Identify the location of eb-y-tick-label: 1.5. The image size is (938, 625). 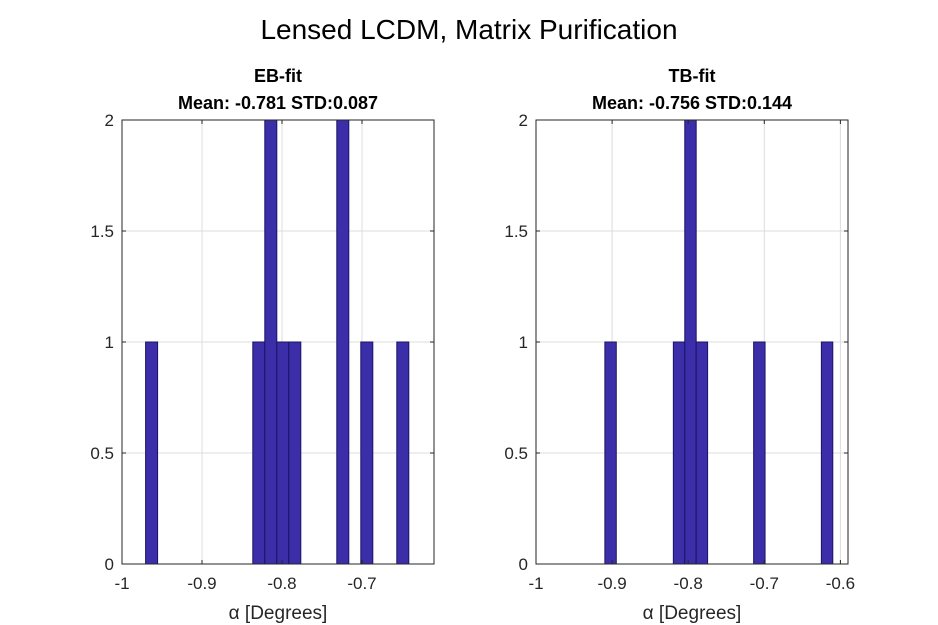
(102, 231).